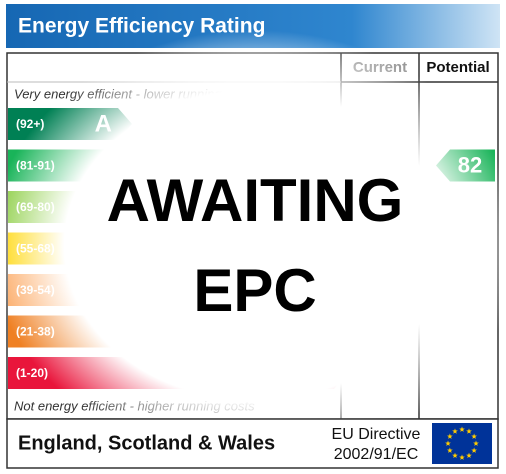 Image resolution: width=506 pixels, height=474 pixels. What do you see at coordinates (254, 290) in the screenshot?
I see `overlay-text: EPC` at bounding box center [254, 290].